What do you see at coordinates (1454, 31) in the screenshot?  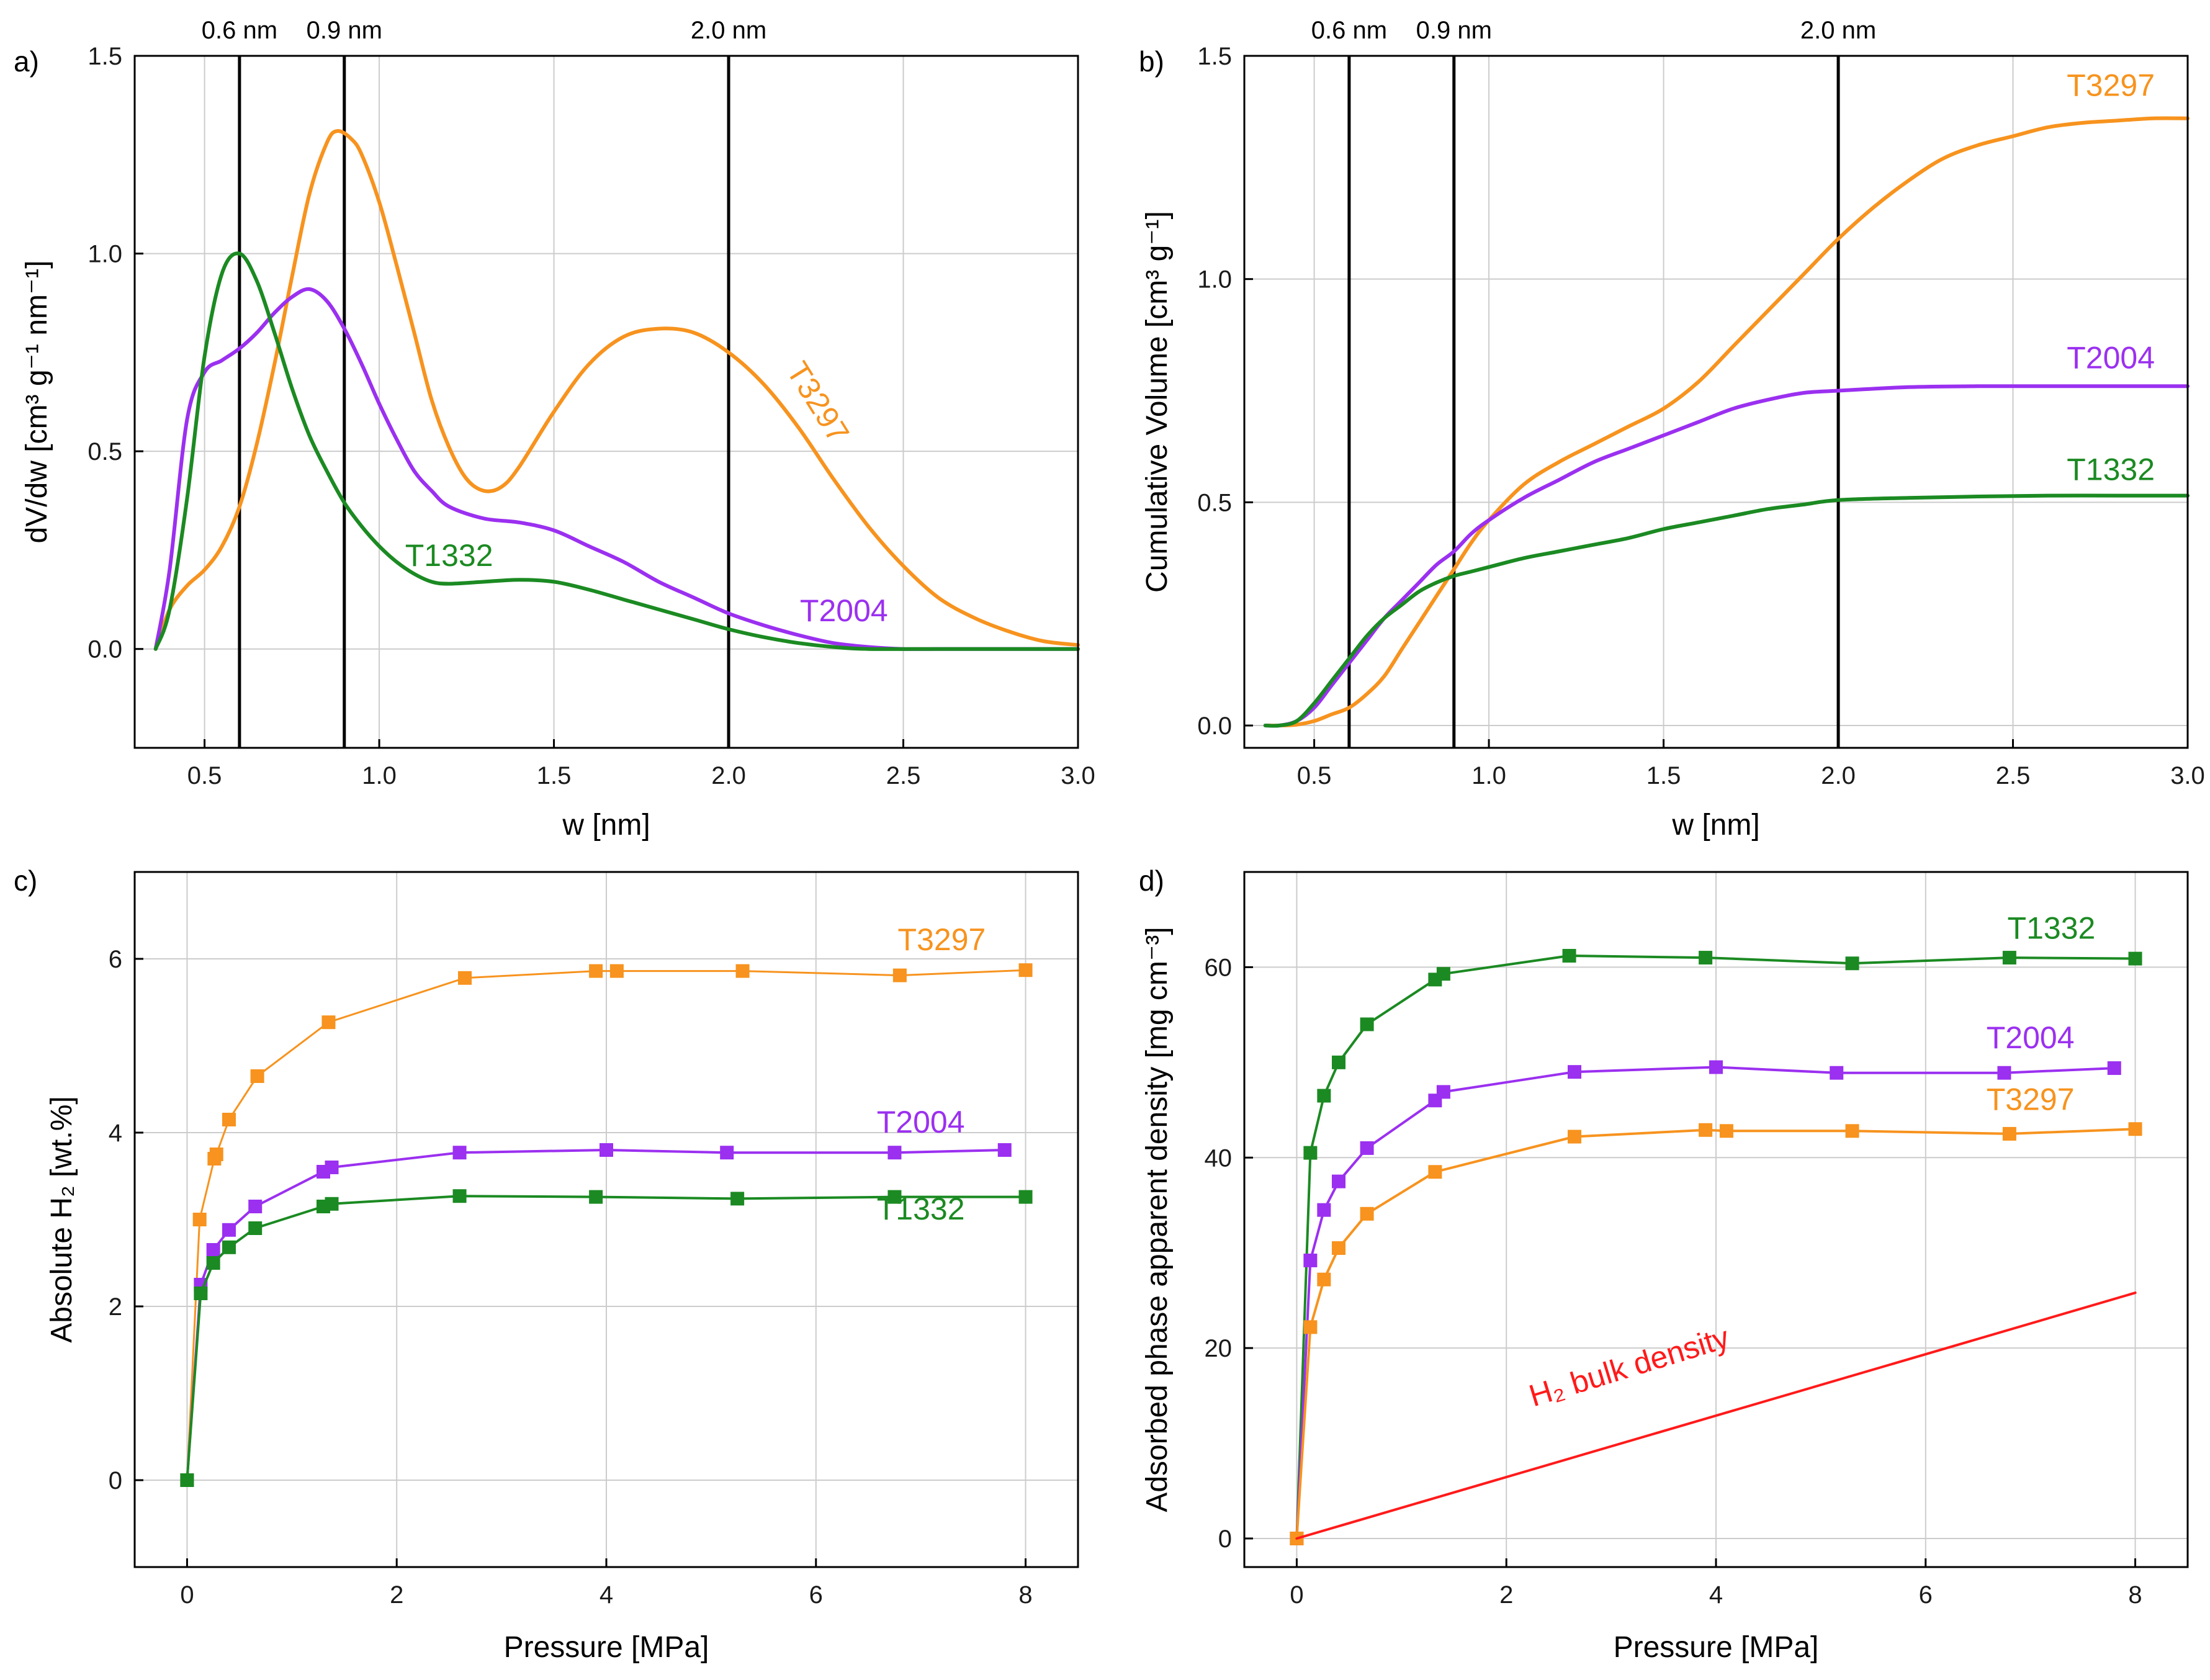 I see `reference-line-label: 0.9 nm` at bounding box center [1454, 31].